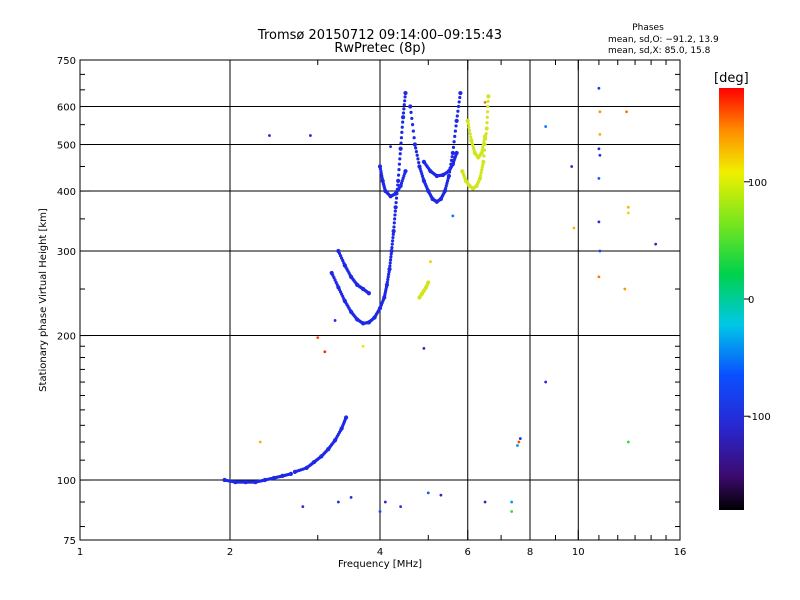 The image size is (800, 600). Describe the element at coordinates (648, 28) in the screenshot. I see `phases-box-title: Phases` at that location.